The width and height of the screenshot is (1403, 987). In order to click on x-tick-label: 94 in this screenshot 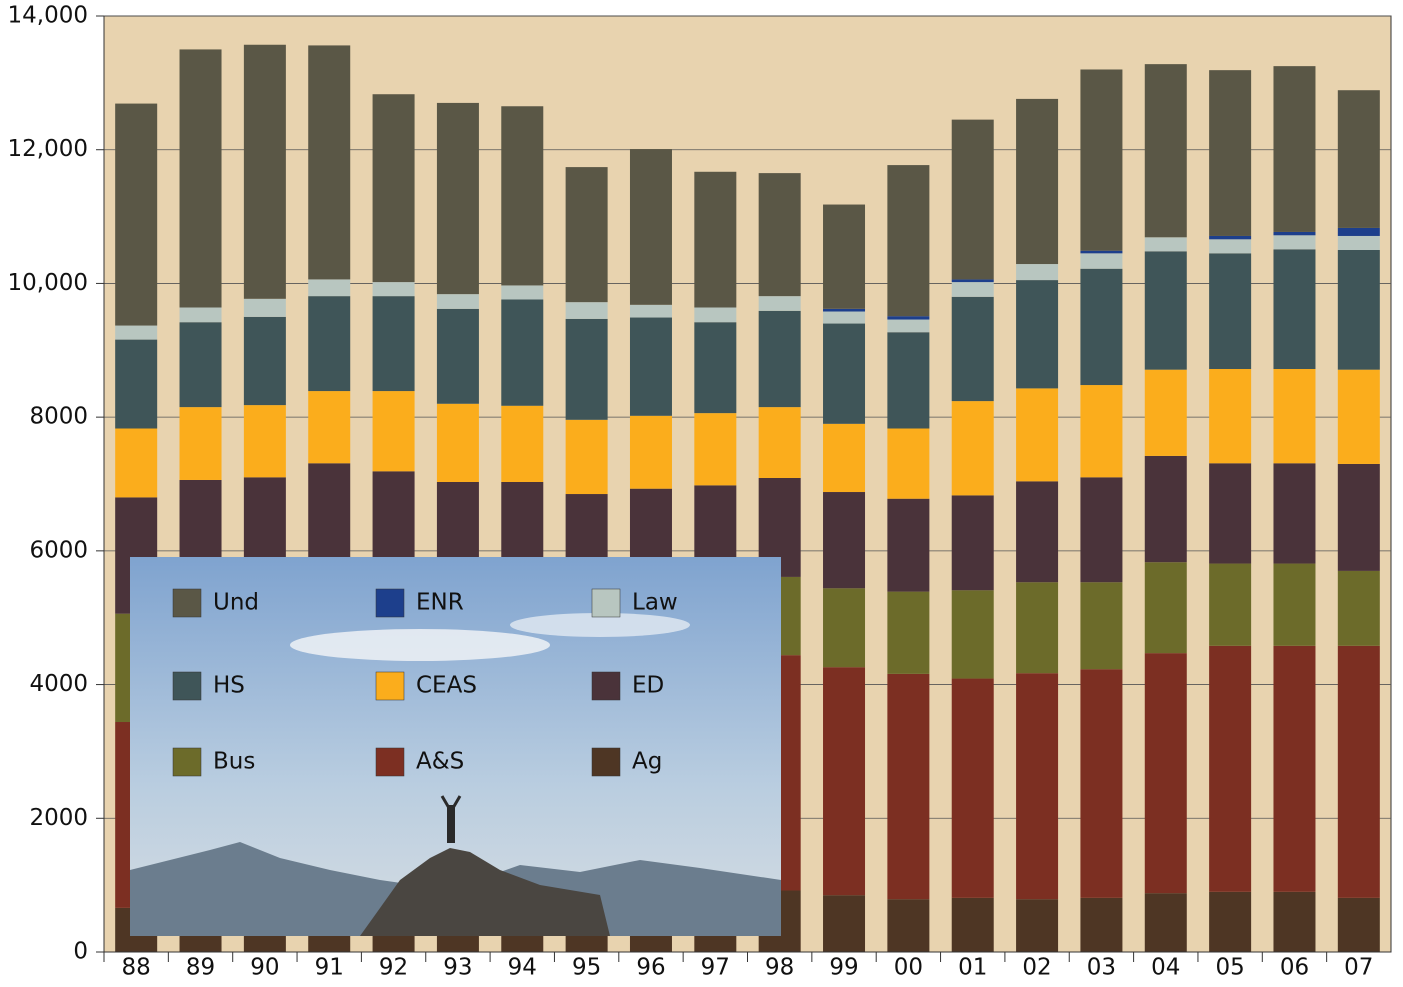, I will do `click(522, 968)`.